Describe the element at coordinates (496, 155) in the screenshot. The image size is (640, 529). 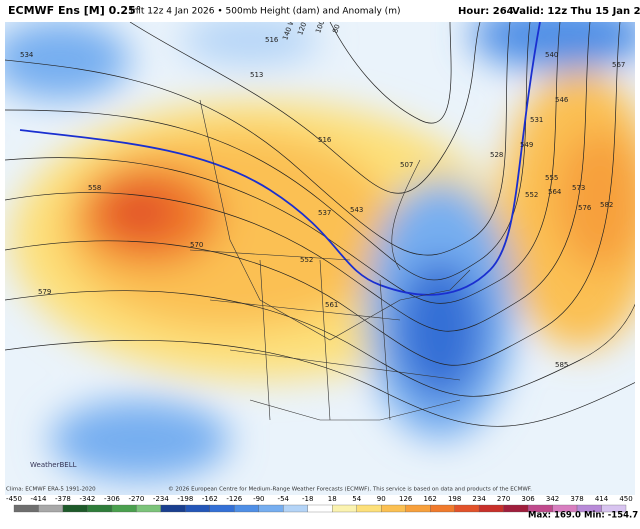
I see `contour-label: 528` at that location.